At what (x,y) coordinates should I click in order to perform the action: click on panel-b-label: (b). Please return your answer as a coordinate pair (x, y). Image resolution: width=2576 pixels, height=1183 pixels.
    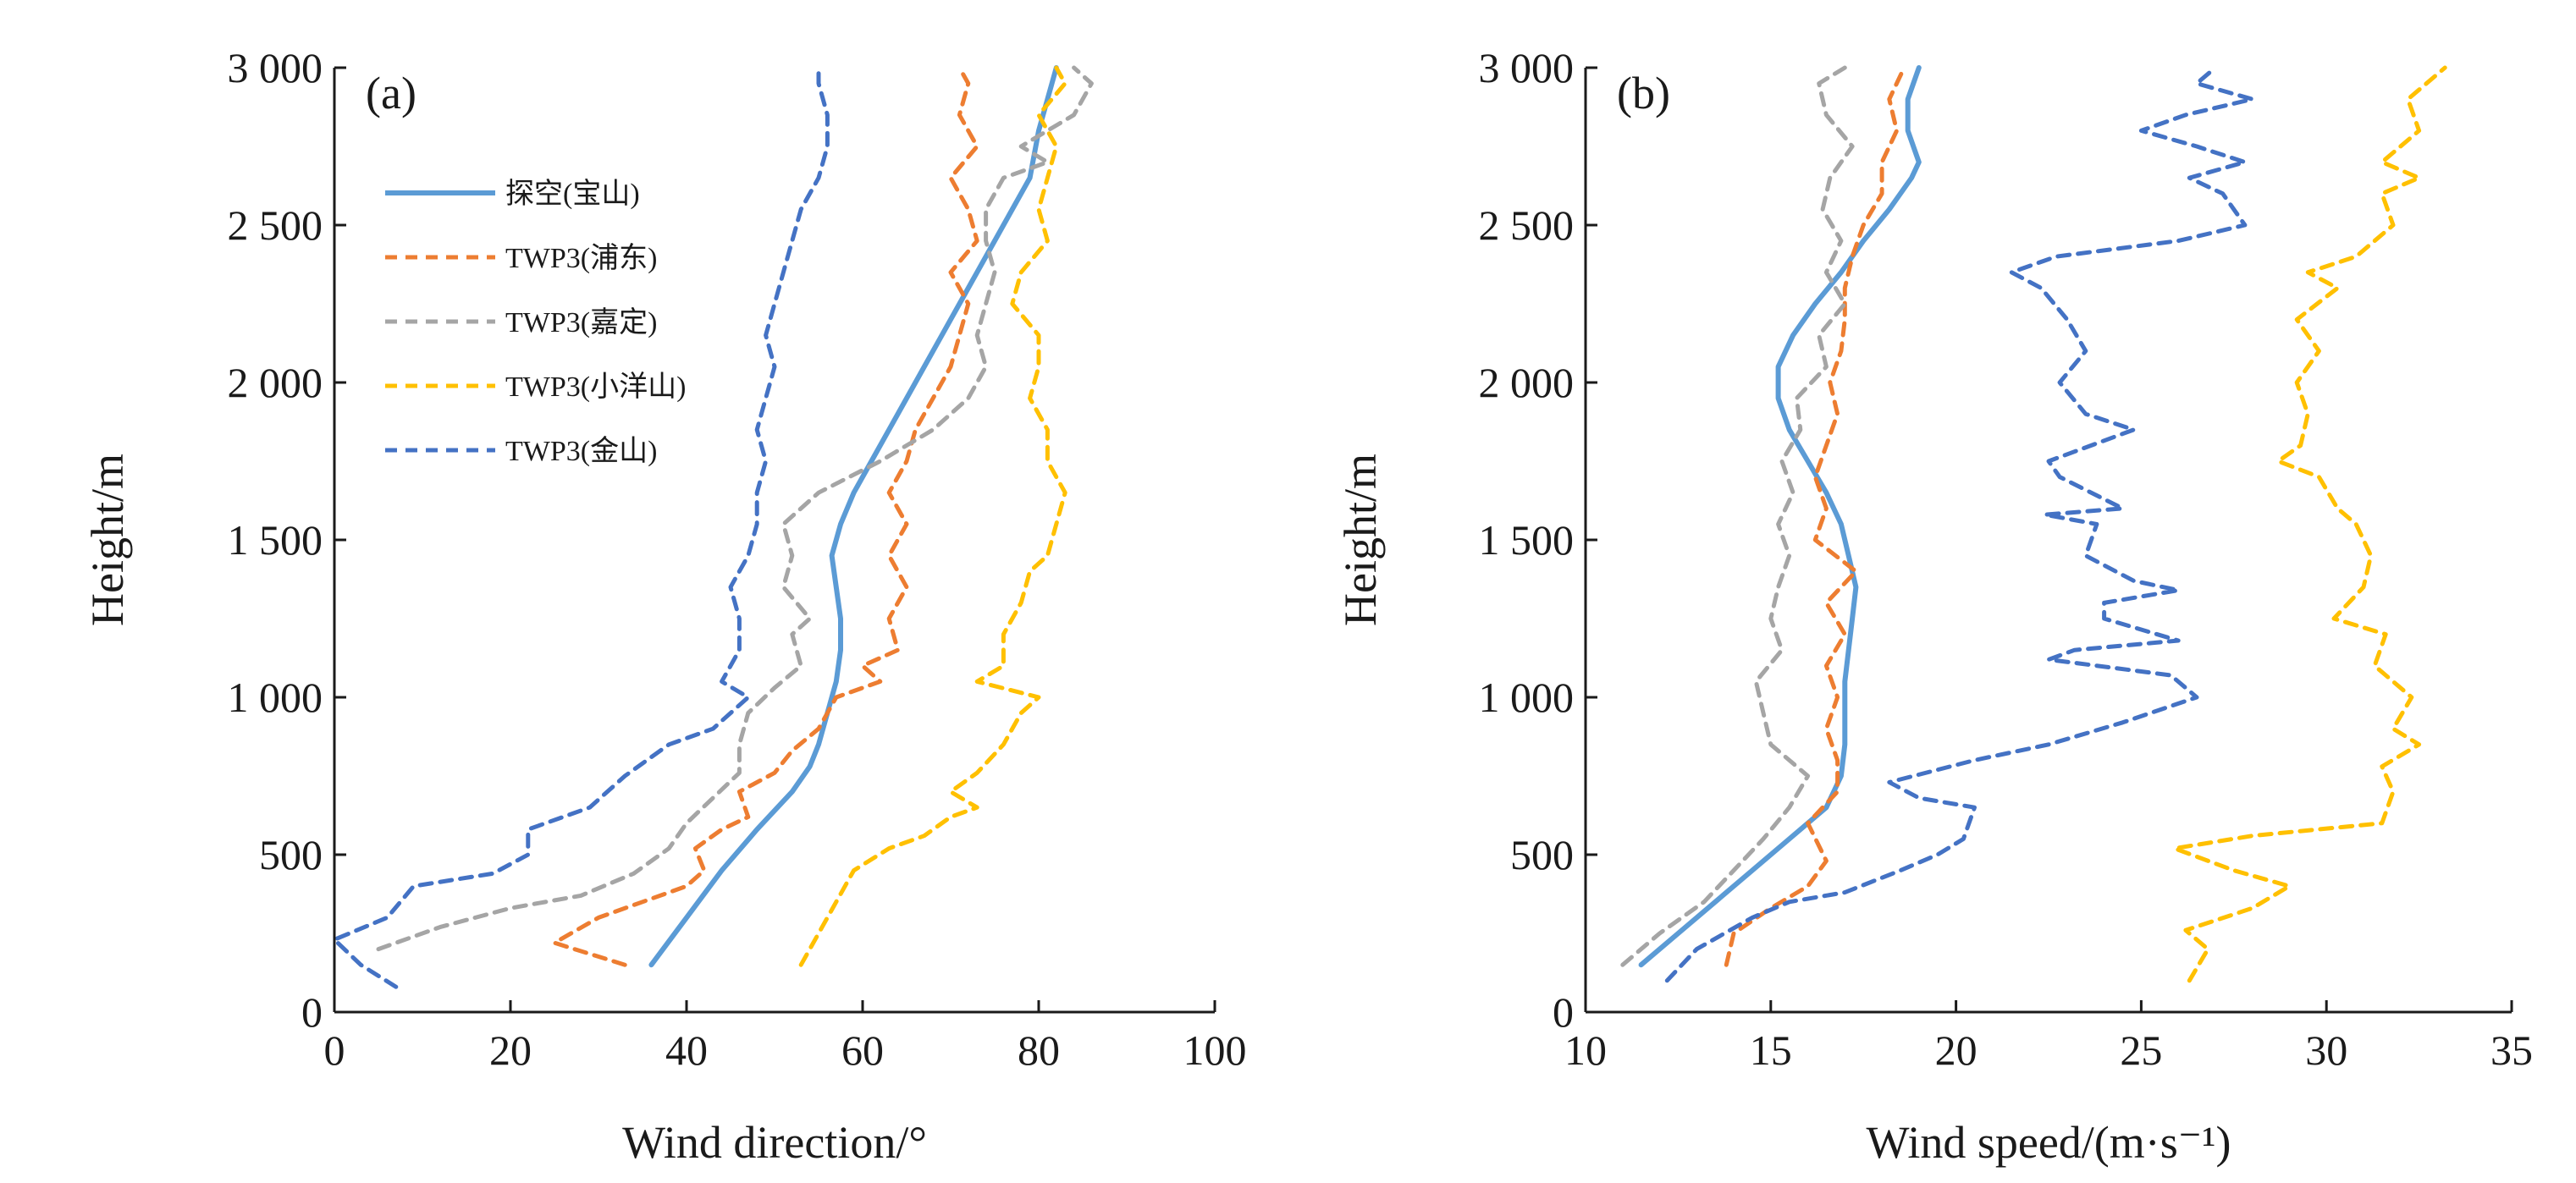
    Looking at the image, I should click on (1644, 93).